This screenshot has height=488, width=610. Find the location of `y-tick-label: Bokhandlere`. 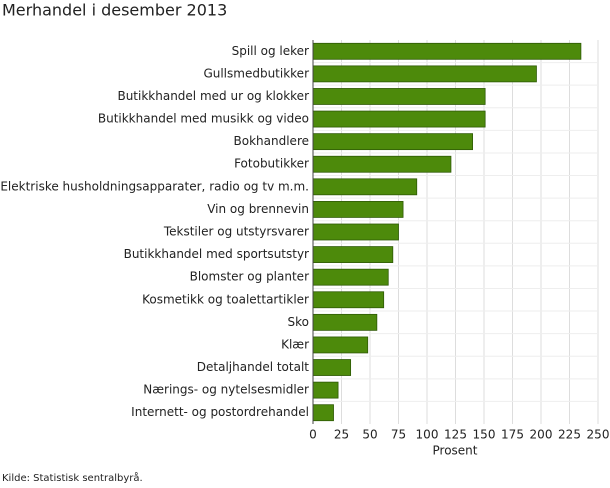

y-tick-label: Bokhandlere is located at coordinates (271, 141).